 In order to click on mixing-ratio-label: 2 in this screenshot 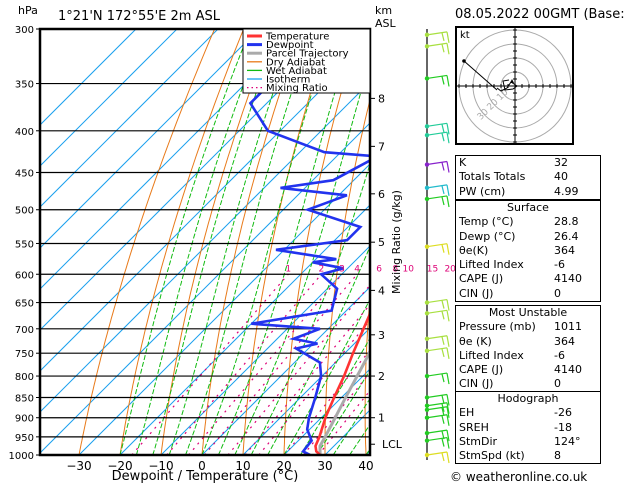, I will do `click(322, 269)`.